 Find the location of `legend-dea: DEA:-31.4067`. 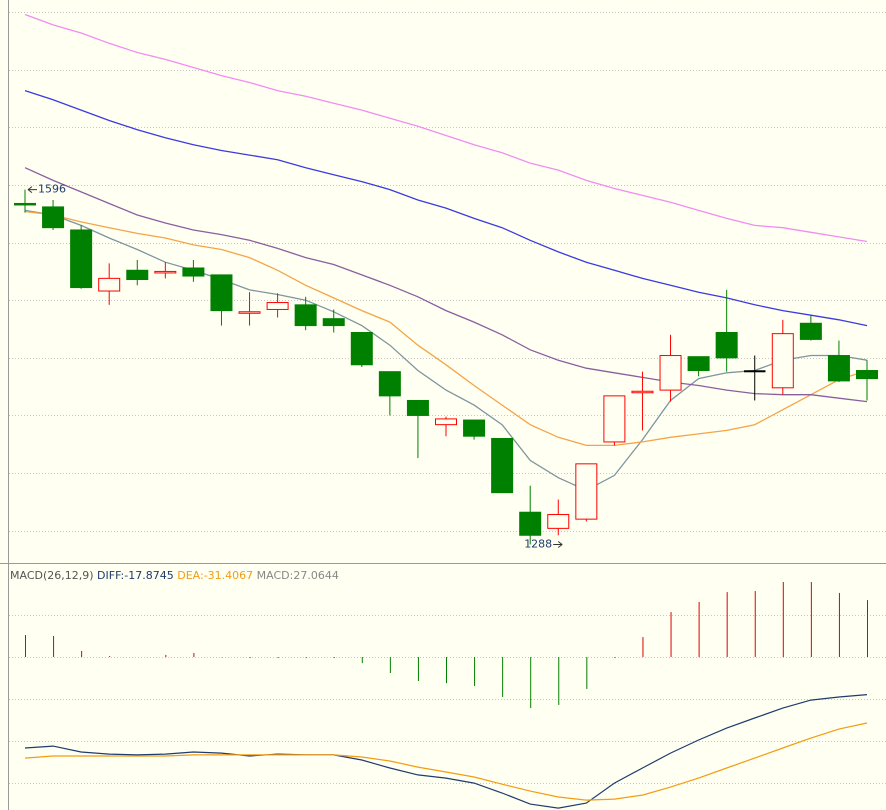

legend-dea: DEA:-31.4067 is located at coordinates (215, 575).